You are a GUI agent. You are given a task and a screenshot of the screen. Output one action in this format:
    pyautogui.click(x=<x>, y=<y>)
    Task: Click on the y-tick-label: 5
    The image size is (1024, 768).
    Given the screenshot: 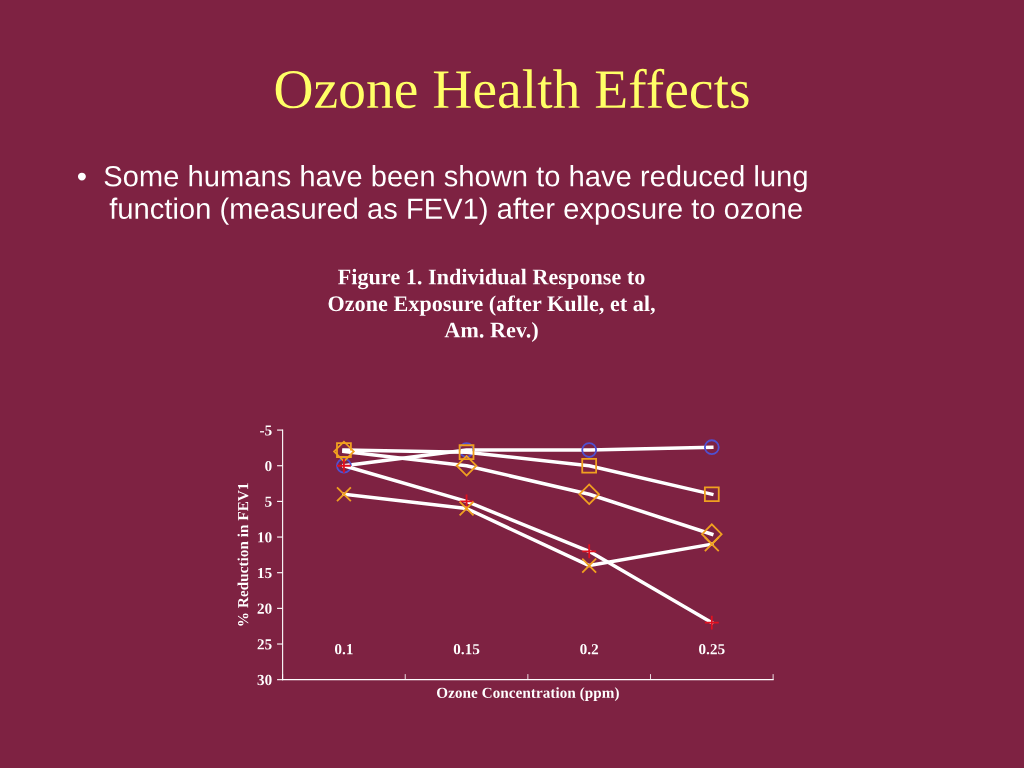 What is the action you would take?
    pyautogui.click(x=268, y=501)
    